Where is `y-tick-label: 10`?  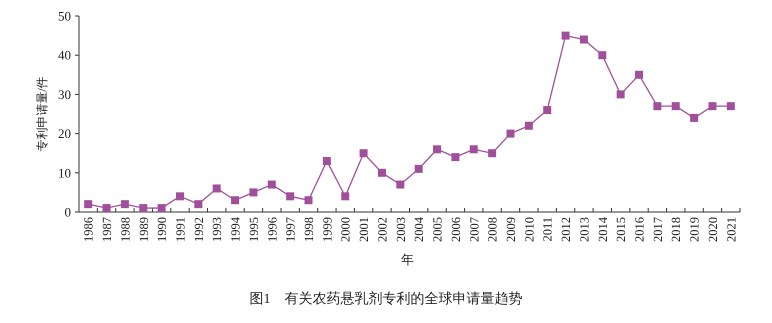 y-tick-label: 10 is located at coordinates (64, 172).